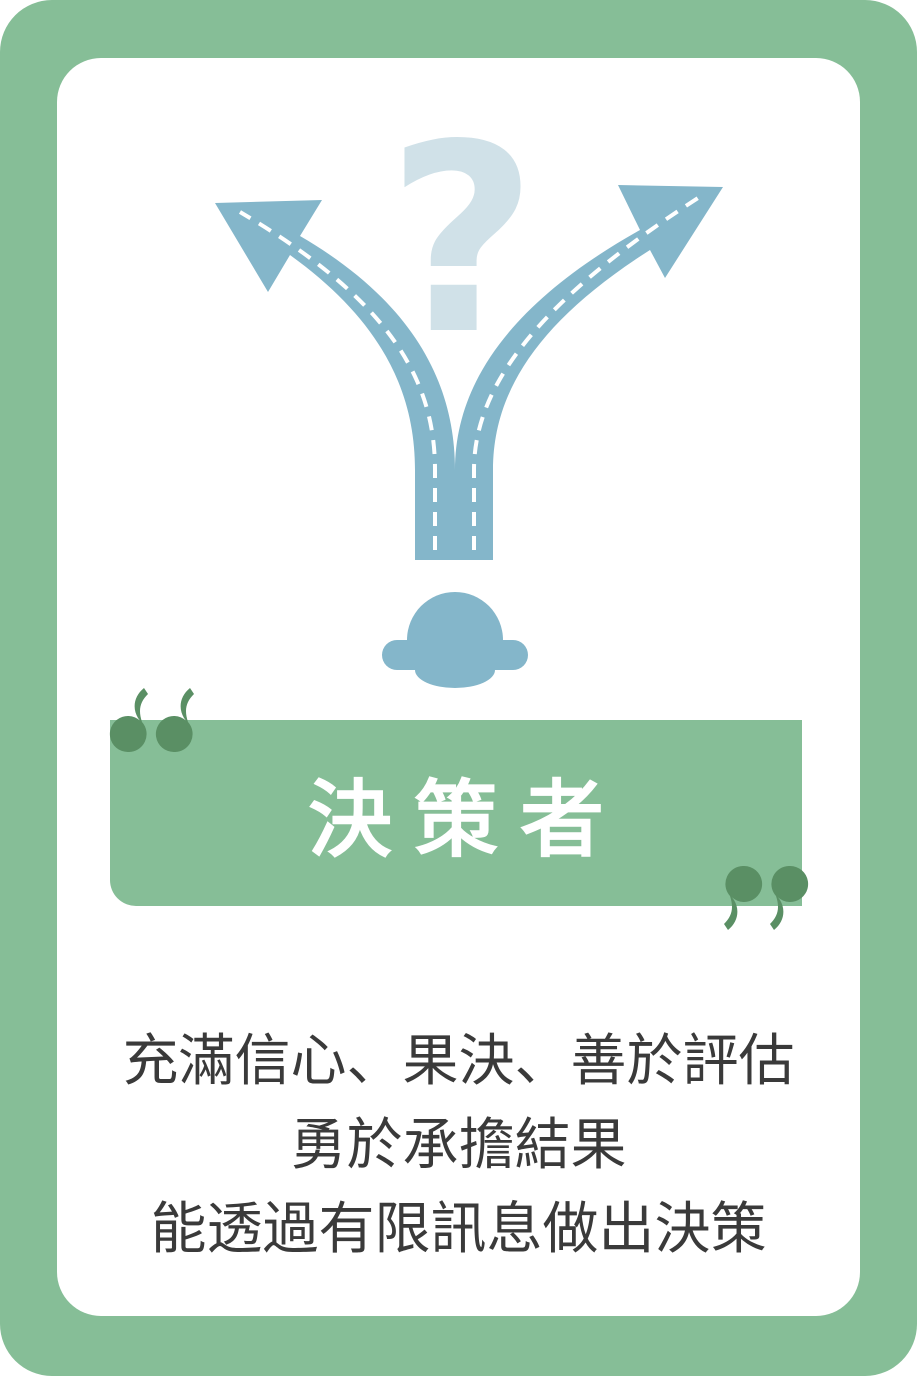  What do you see at coordinates (766, 898) in the screenshot?
I see `close-quote-icon` at bounding box center [766, 898].